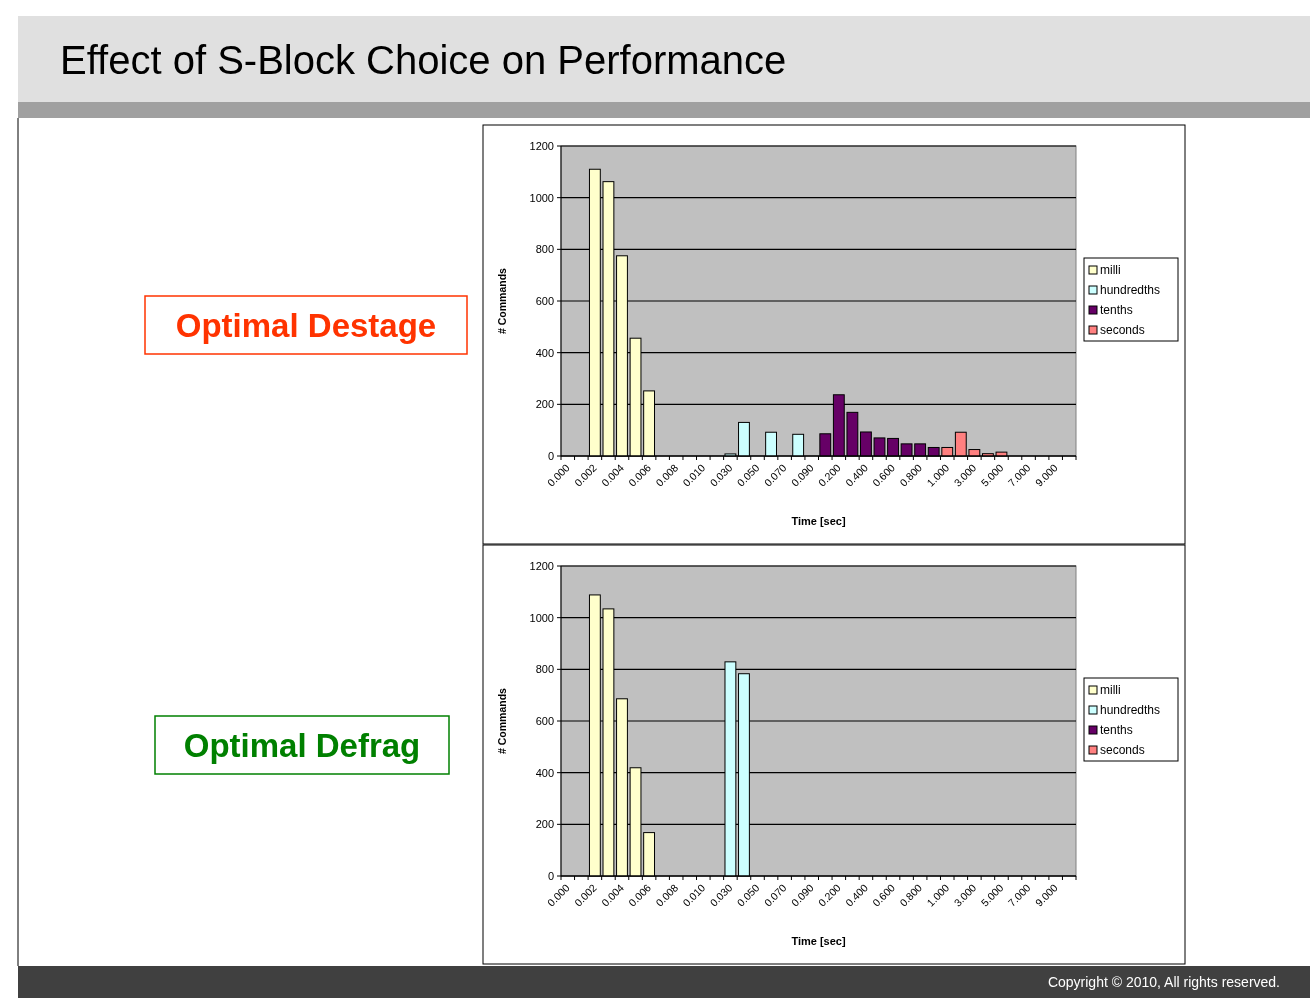  Describe the element at coordinates (302, 745) in the screenshot. I see `text: Optimal Defrag` at that location.